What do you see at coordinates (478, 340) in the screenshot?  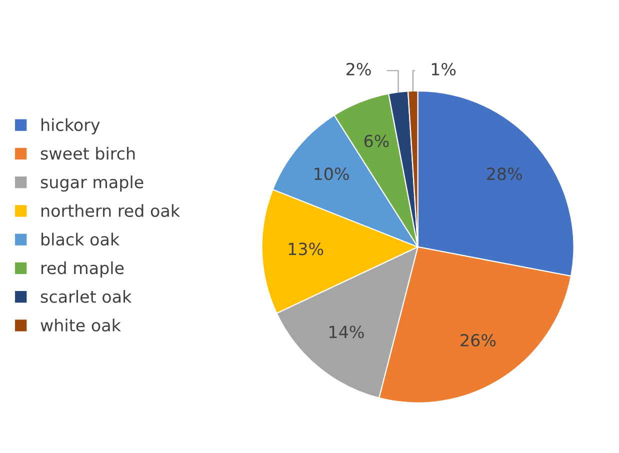 I see `data-label: 26%` at bounding box center [478, 340].